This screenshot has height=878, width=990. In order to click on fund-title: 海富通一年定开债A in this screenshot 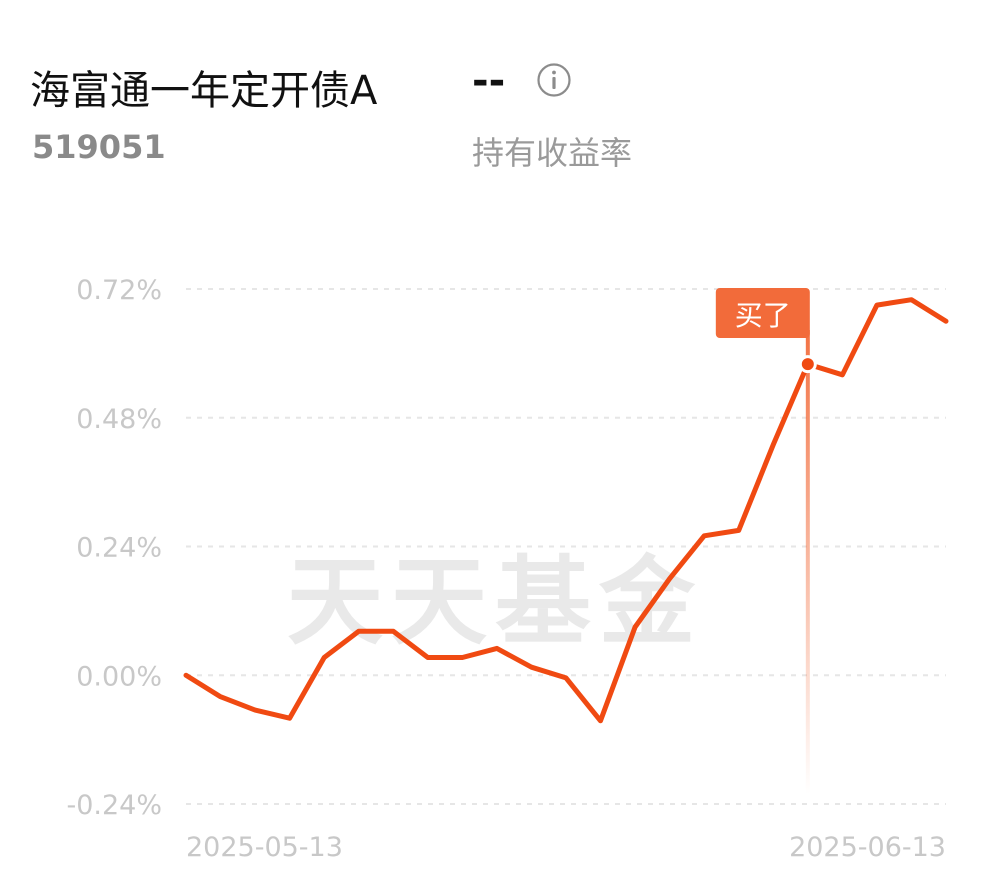, I will do `click(204, 91)`.